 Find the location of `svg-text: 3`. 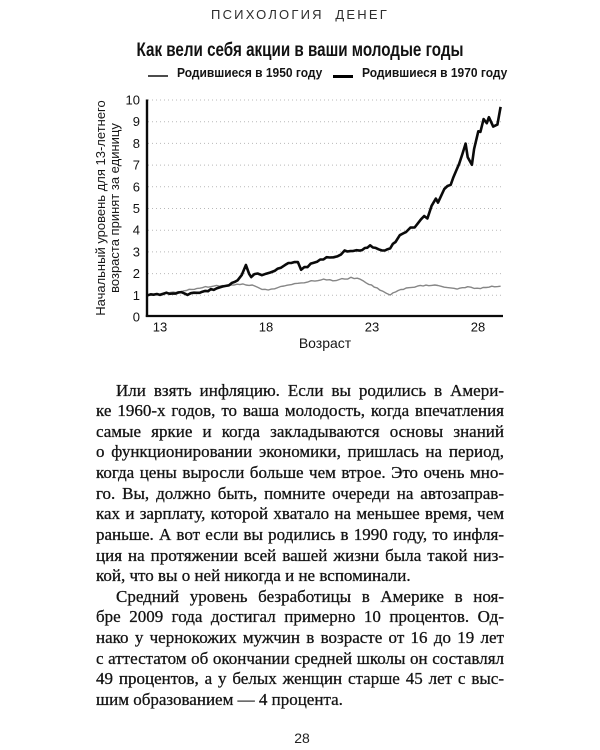

svg-text: 3 is located at coordinates (136, 251).